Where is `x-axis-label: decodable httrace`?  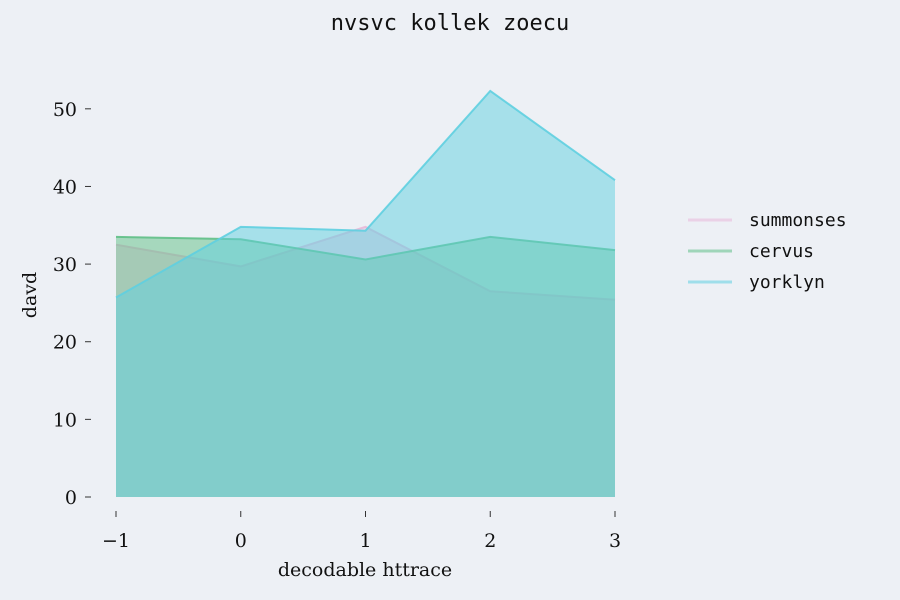 x-axis-label: decodable httrace is located at coordinates (365, 570).